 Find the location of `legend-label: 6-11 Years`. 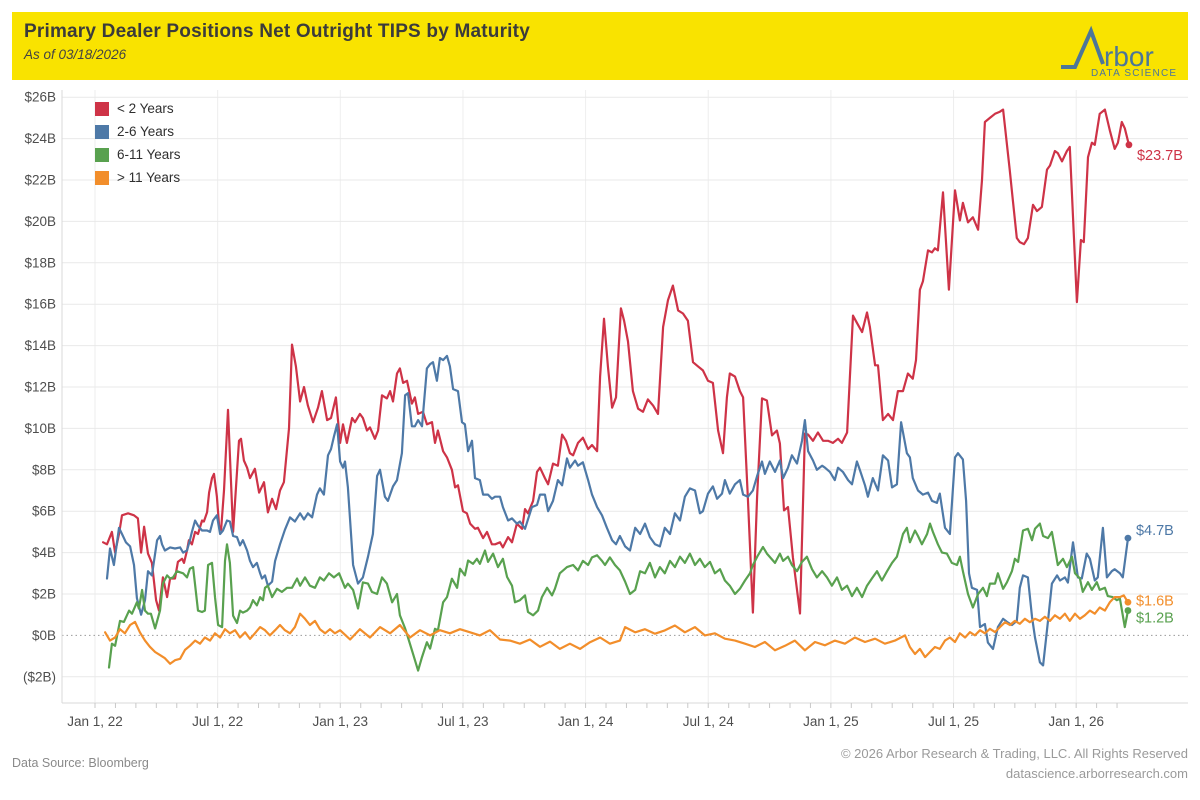

legend-label: 6-11 Years is located at coordinates (149, 154).